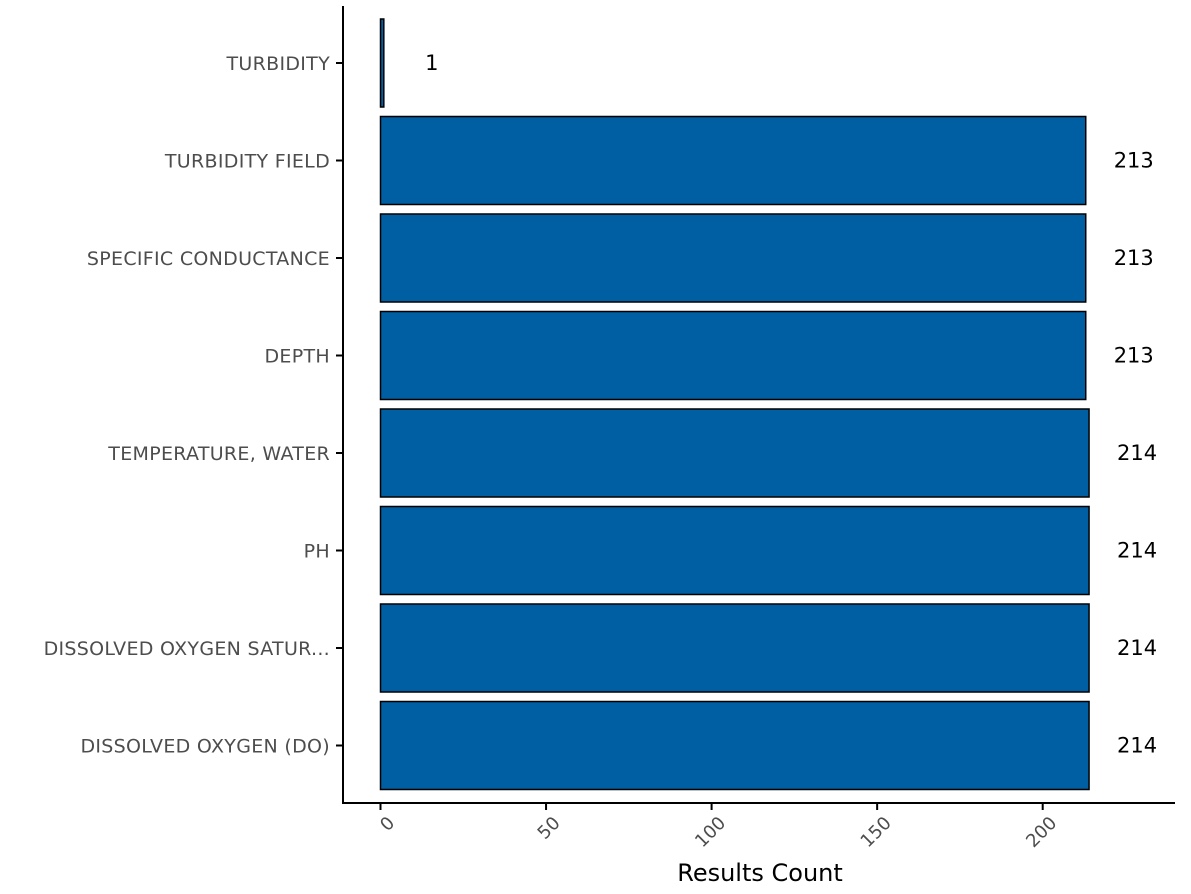 The height and width of the screenshot is (894, 1191). I want to click on category-label-4: TEMPERATURE, WATER, so click(218, 454).